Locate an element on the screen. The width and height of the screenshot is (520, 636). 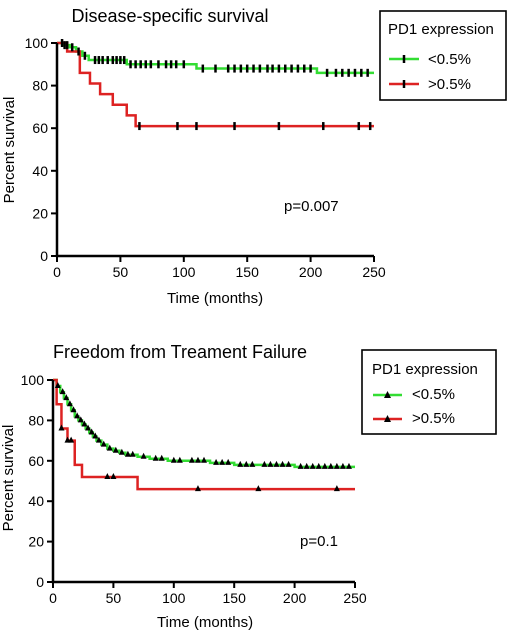
chart2-censor-marks is located at coordinates (203, 437).